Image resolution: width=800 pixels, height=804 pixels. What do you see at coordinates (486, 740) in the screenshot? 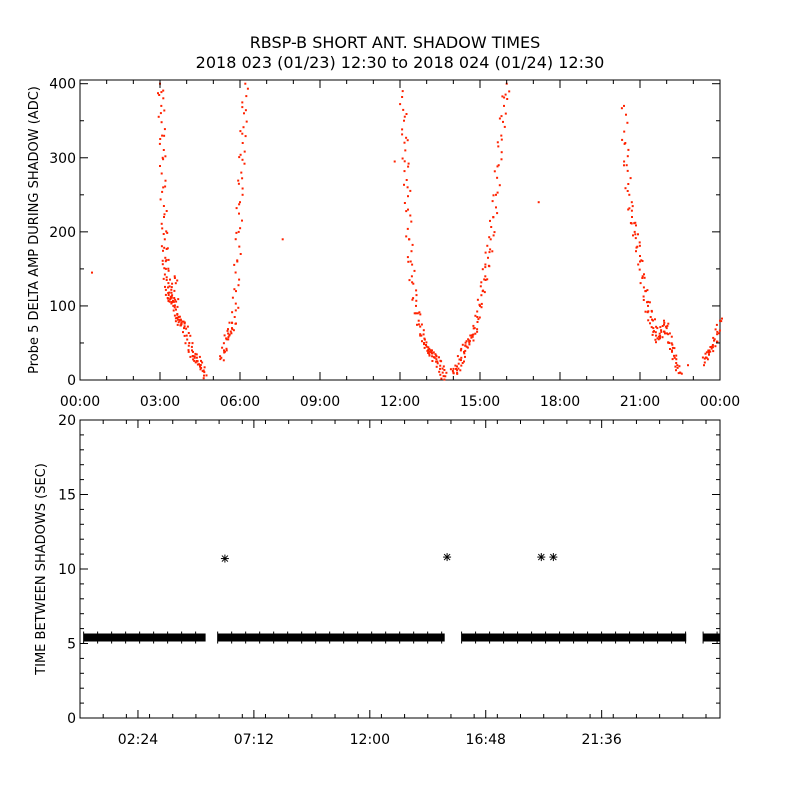
I see `x-tick-label: 16:48` at bounding box center [486, 740].